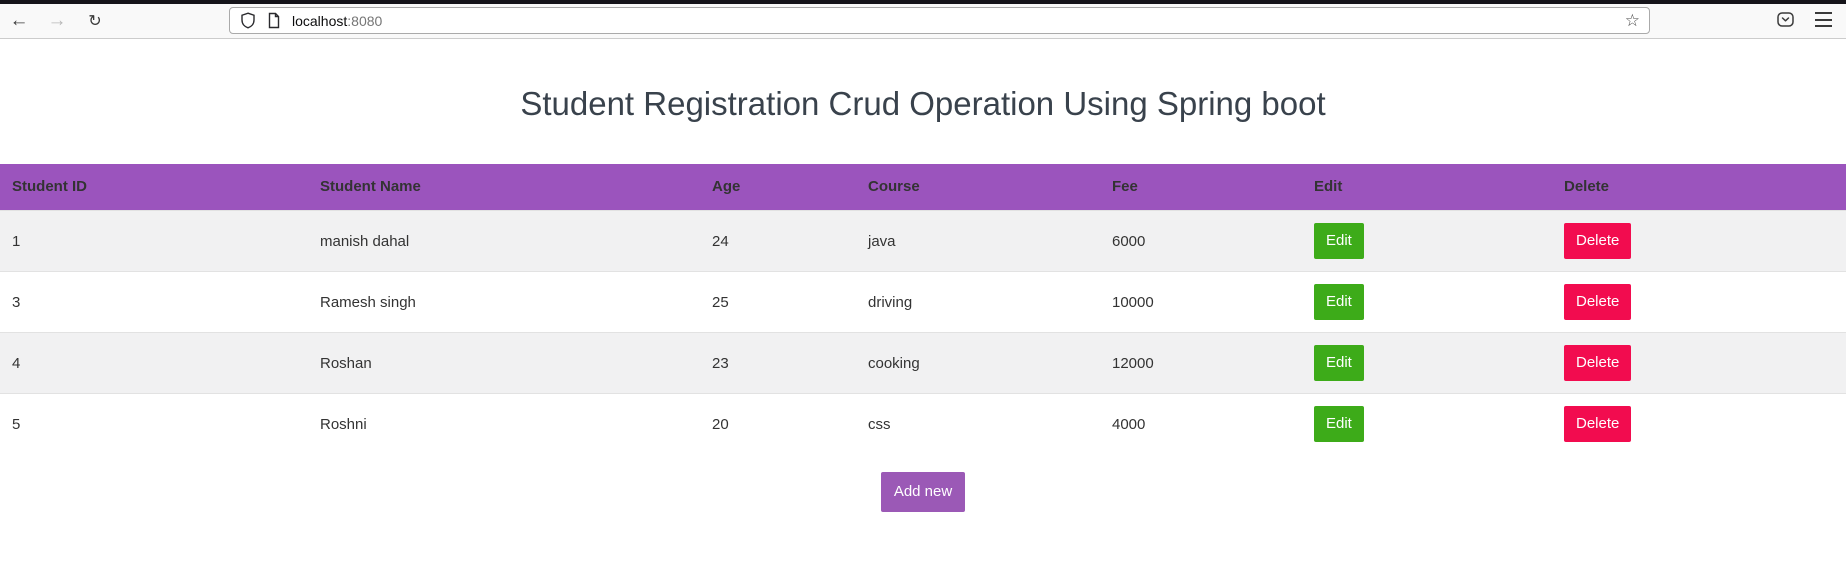 The image size is (1846, 573). Describe the element at coordinates (154, 187) in the screenshot. I see `header-student-id: Student ID` at that location.